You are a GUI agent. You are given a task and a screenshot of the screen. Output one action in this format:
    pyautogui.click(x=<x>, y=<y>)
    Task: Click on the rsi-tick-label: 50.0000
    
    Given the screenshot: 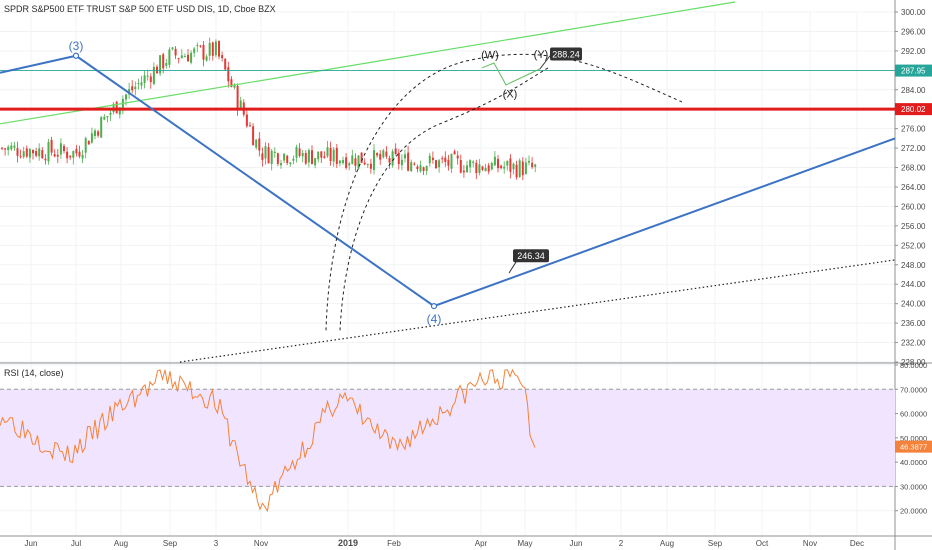 What is the action you would take?
    pyautogui.click(x=913, y=438)
    